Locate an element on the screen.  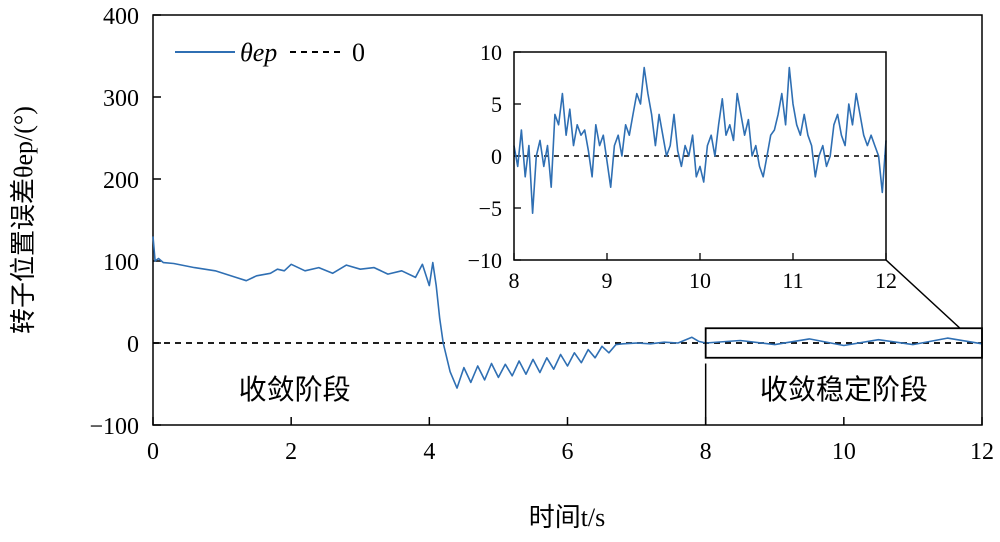
inset-x-tick-label: 9 is located at coordinates (607, 280).